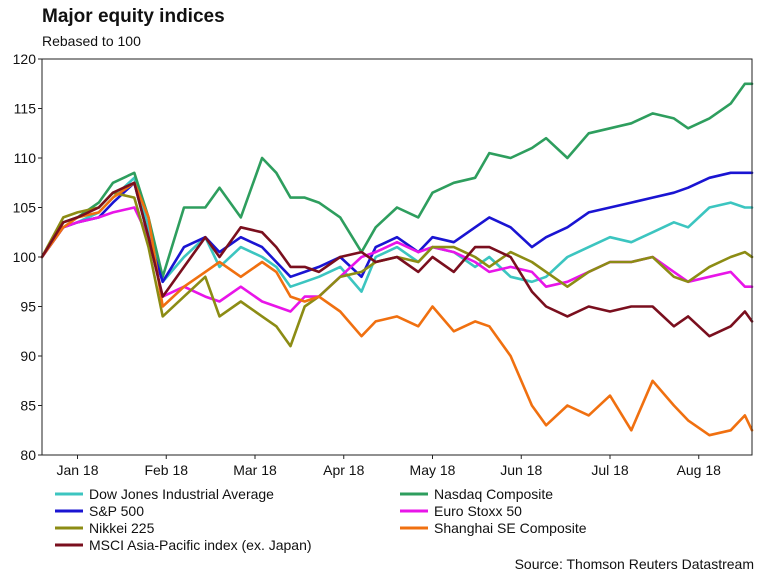 This screenshot has width=768, height=576. What do you see at coordinates (343, 470) in the screenshot?
I see `x-tick-label: Apr 18` at bounding box center [343, 470].